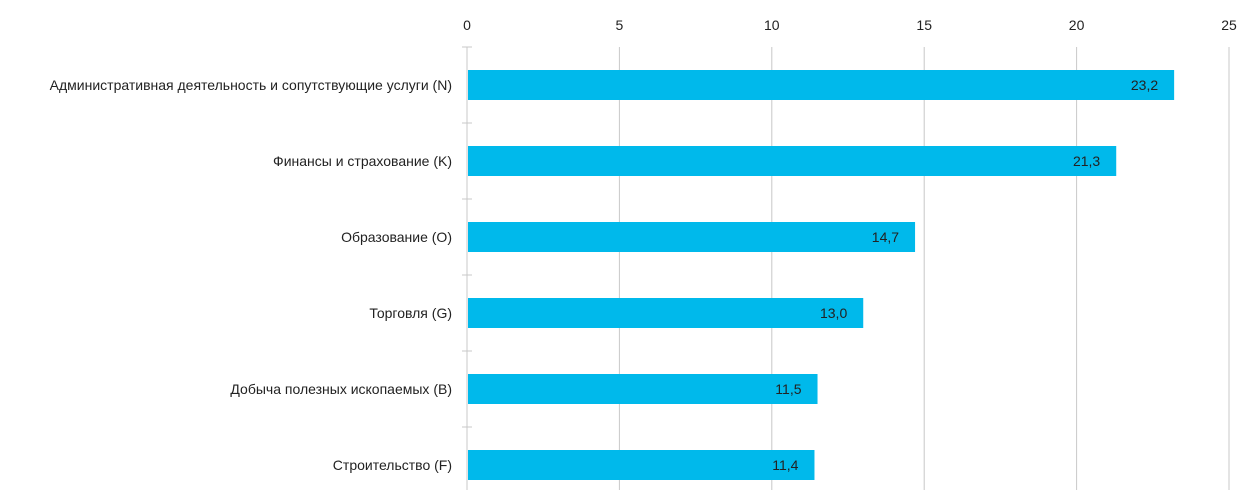 Image resolution: width=1243 pixels, height=496 pixels. I want to click on x-tick-label: 20, so click(1077, 25).